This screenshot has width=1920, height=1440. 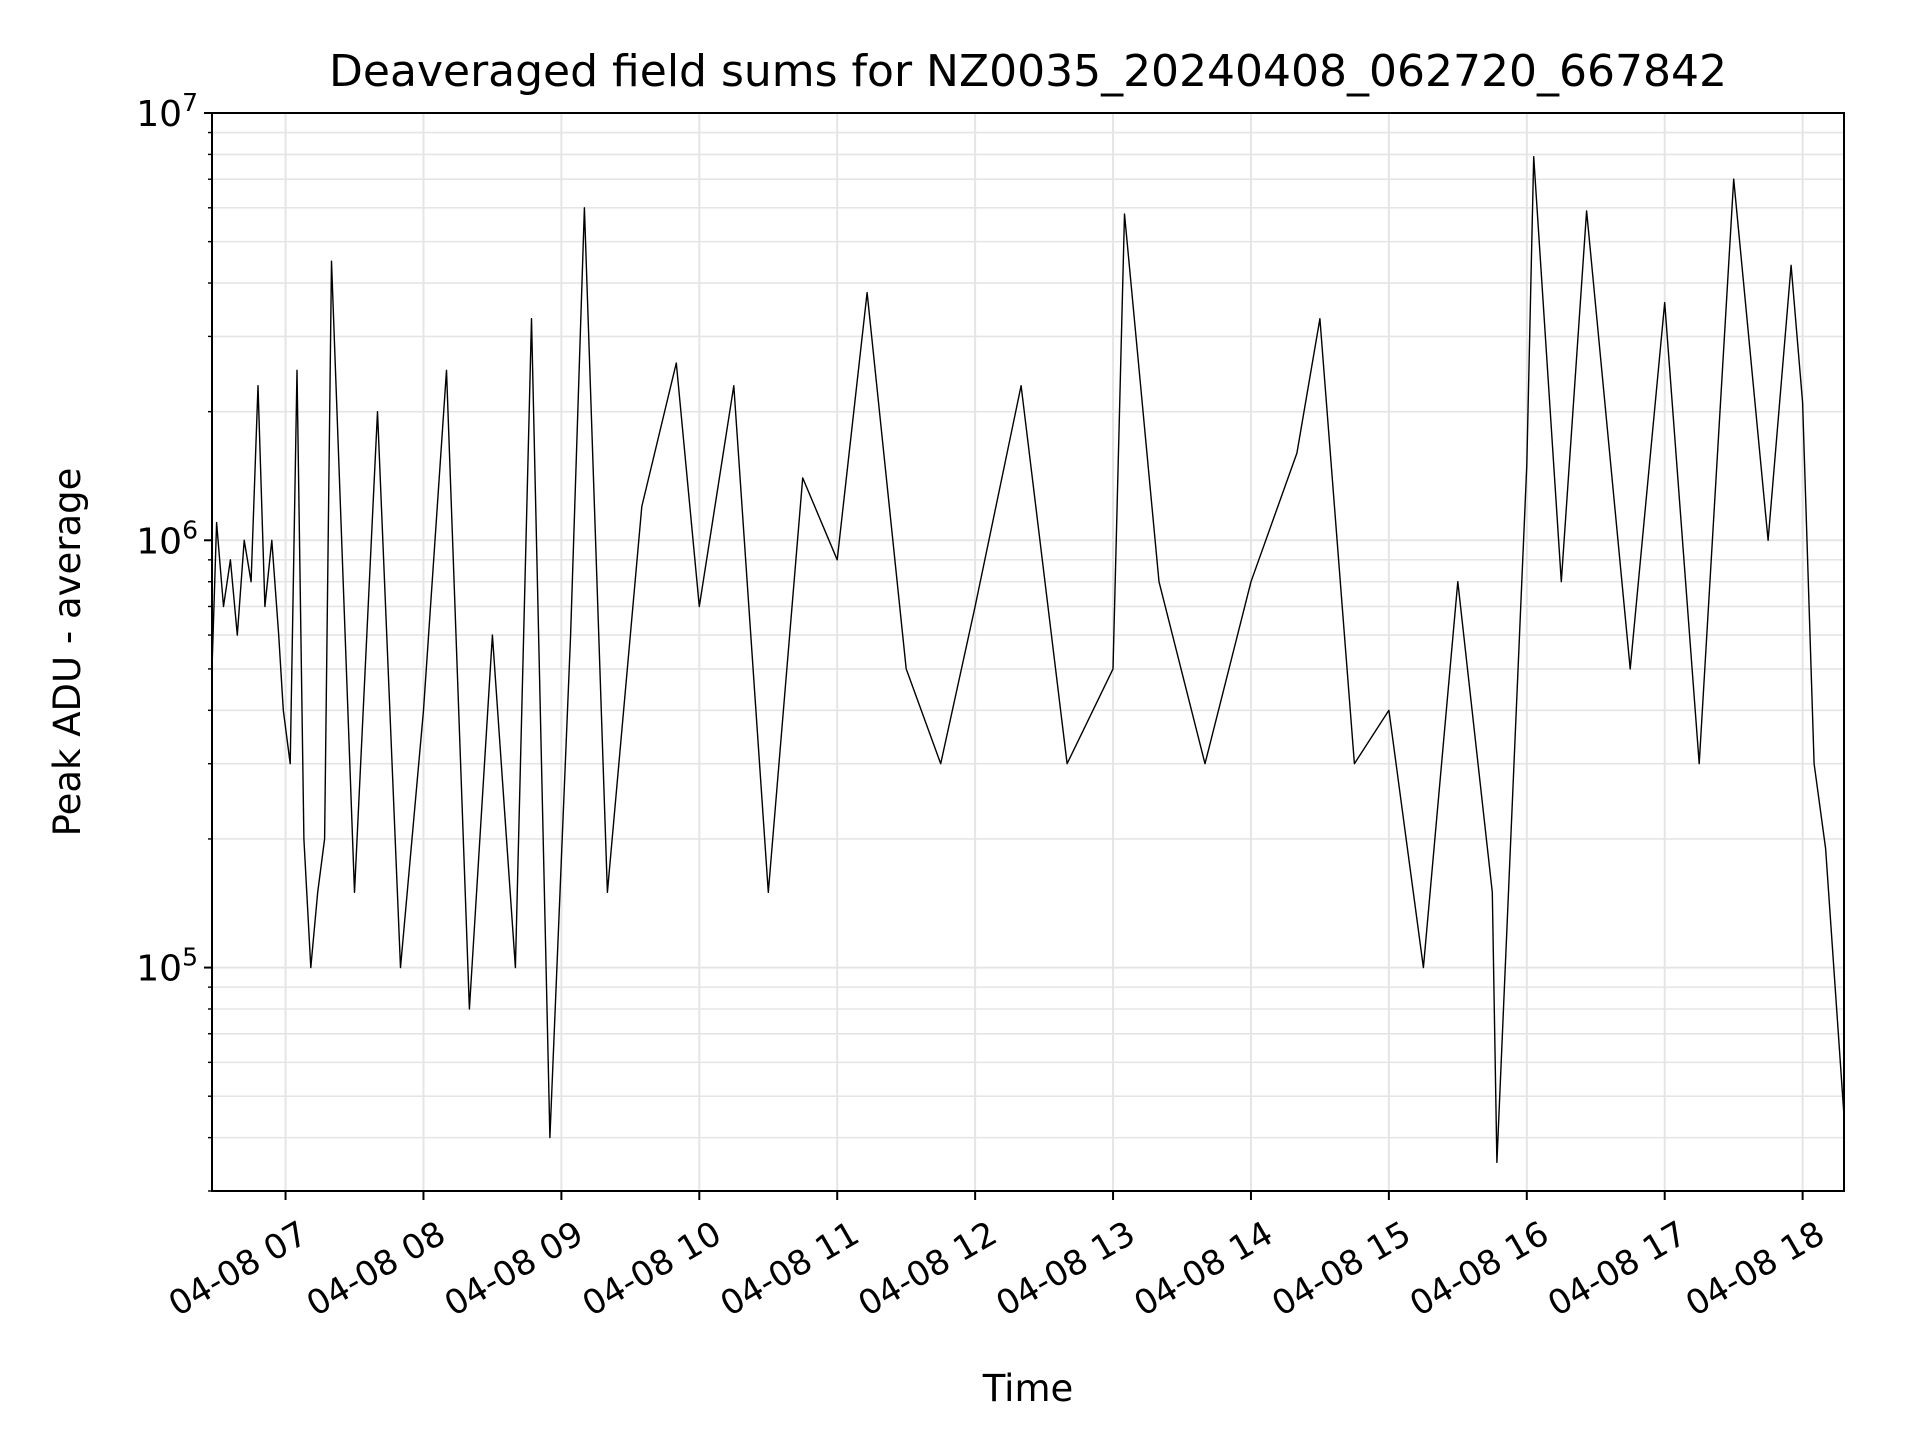 What do you see at coordinates (238, 1269) in the screenshot?
I see `x-tick-label: 04-08 07` at bounding box center [238, 1269].